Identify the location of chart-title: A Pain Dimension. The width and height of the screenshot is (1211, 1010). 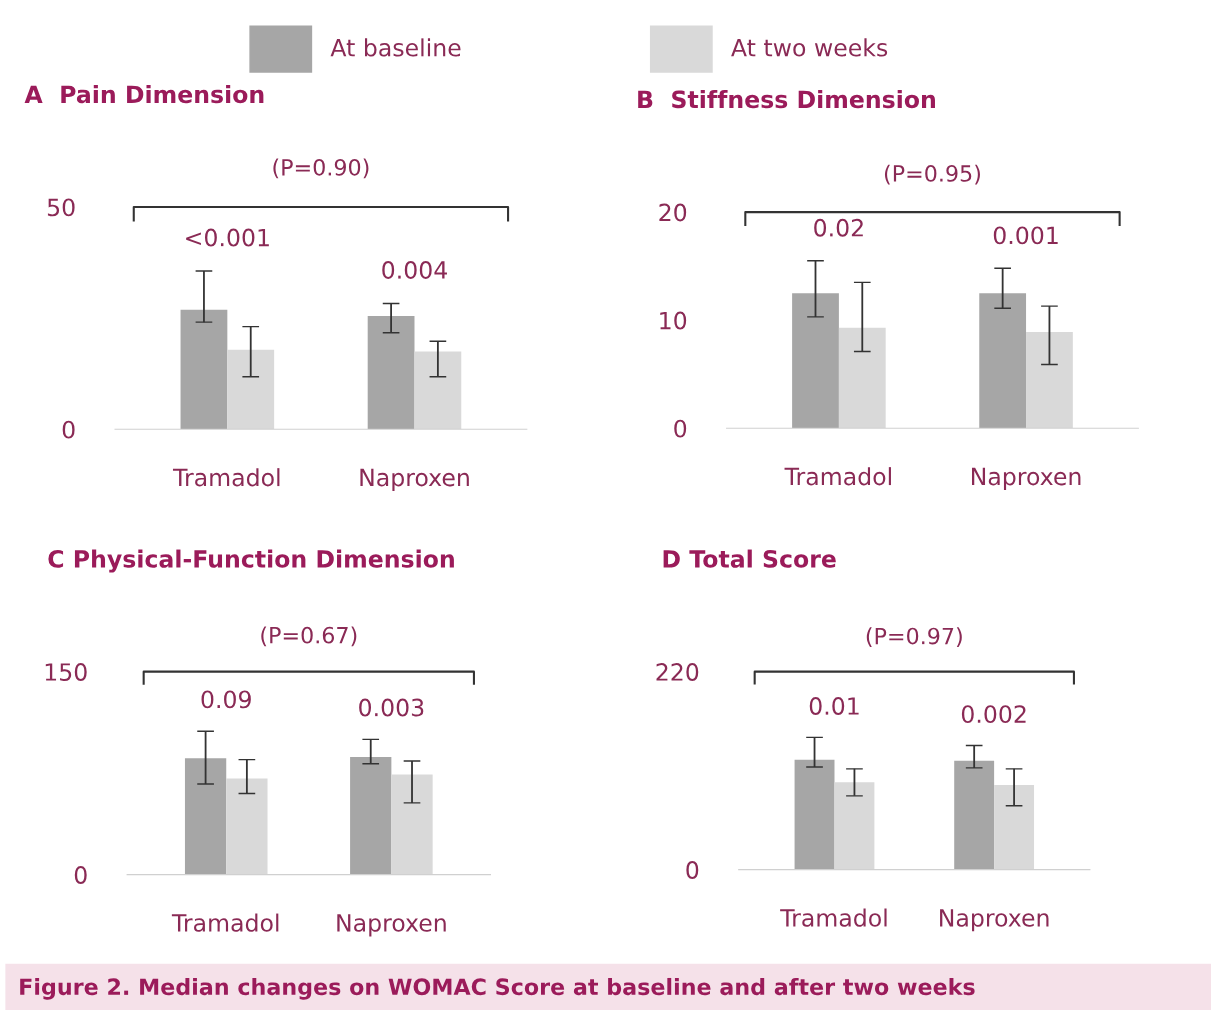
(144, 94).